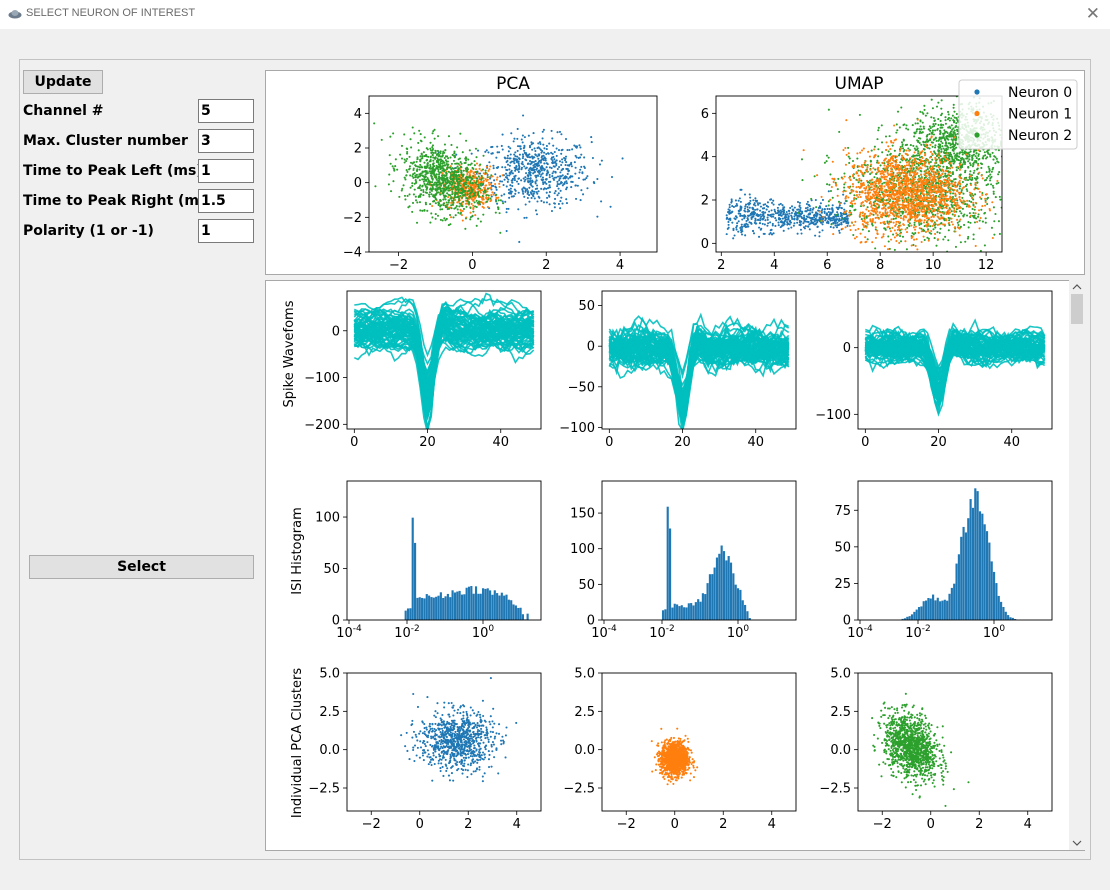  I want to click on x-tick-label: 12, so click(986, 265).